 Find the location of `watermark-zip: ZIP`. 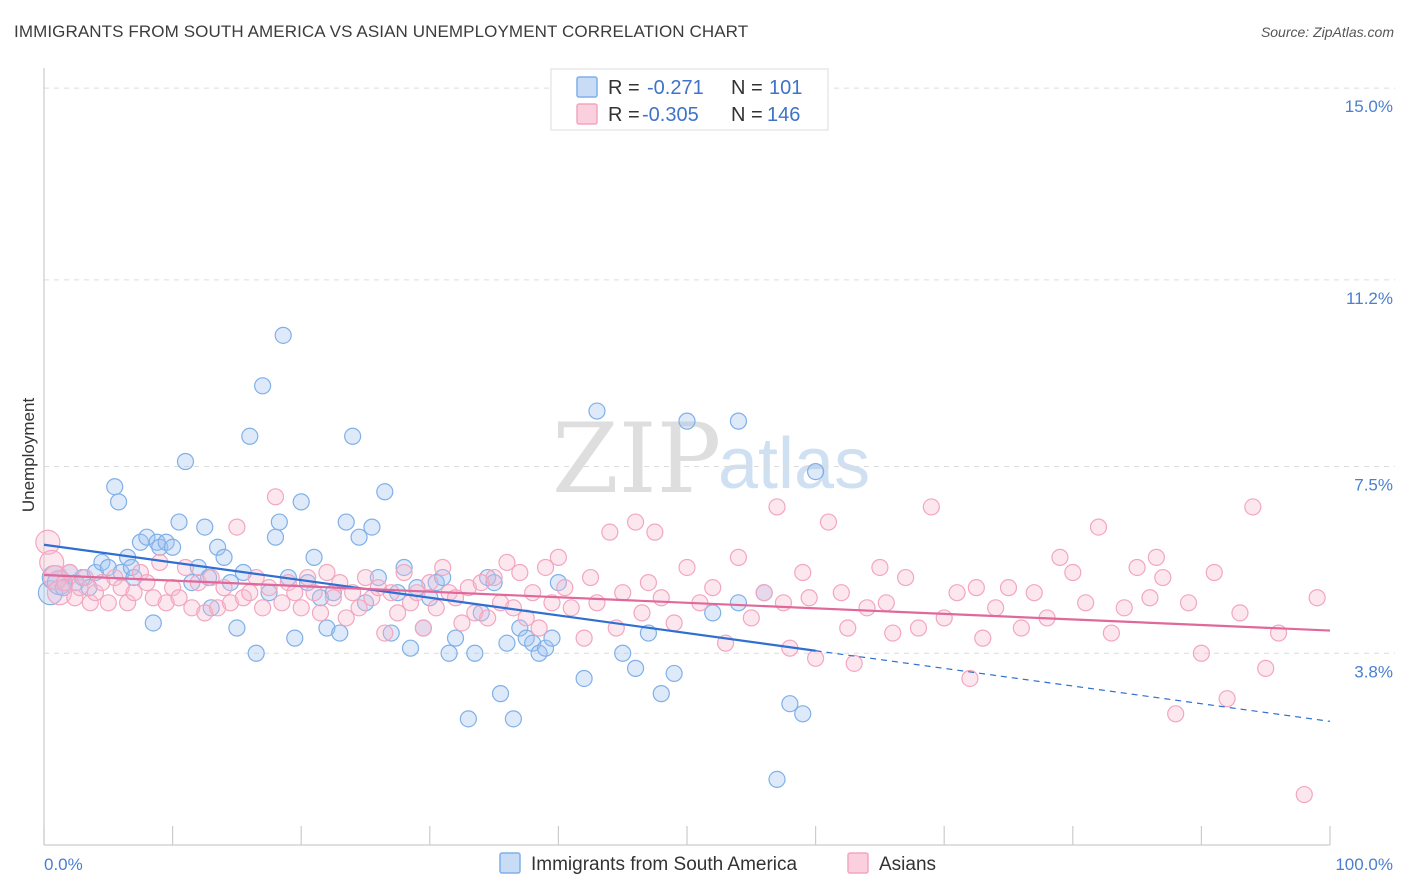

watermark-zip: ZIP is located at coordinates (636, 459).